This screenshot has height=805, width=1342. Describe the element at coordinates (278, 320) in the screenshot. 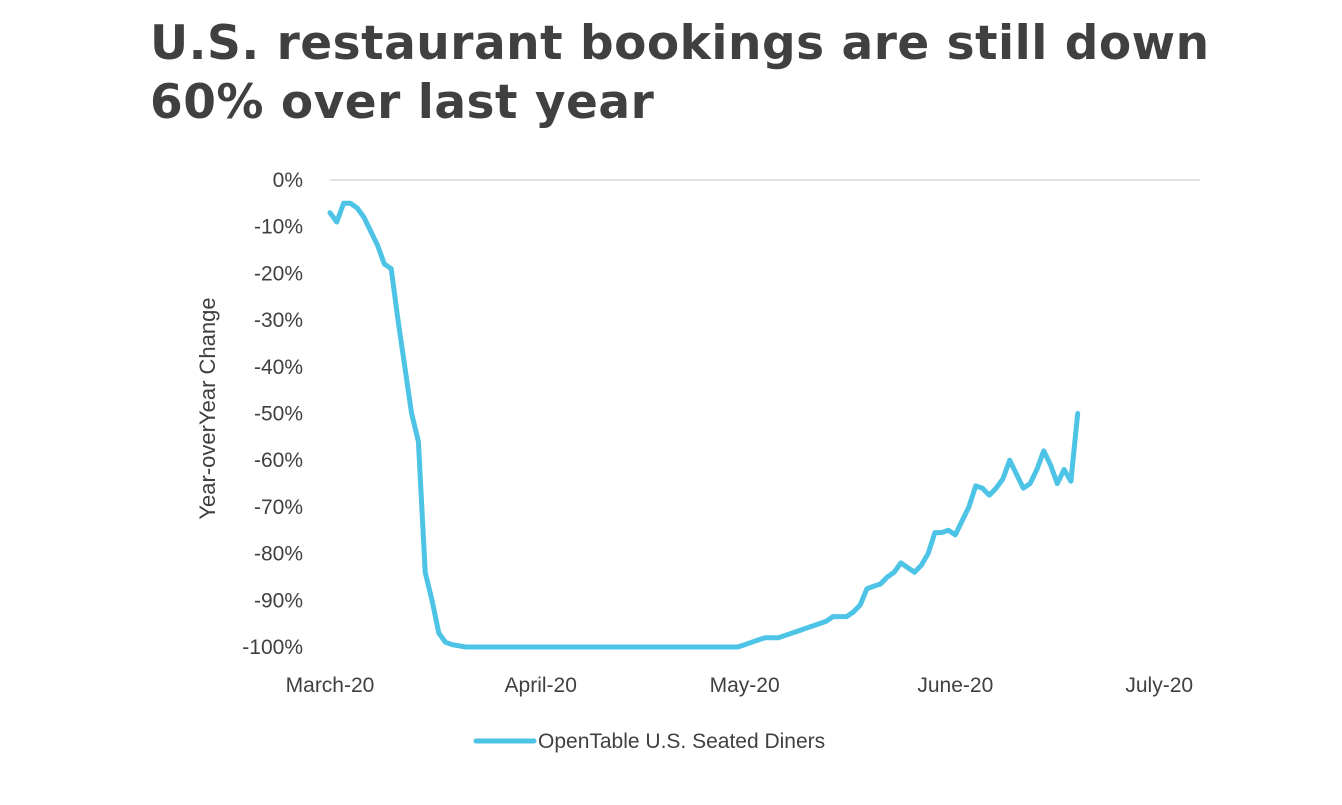

I see `y-tick-label: -30%` at that location.